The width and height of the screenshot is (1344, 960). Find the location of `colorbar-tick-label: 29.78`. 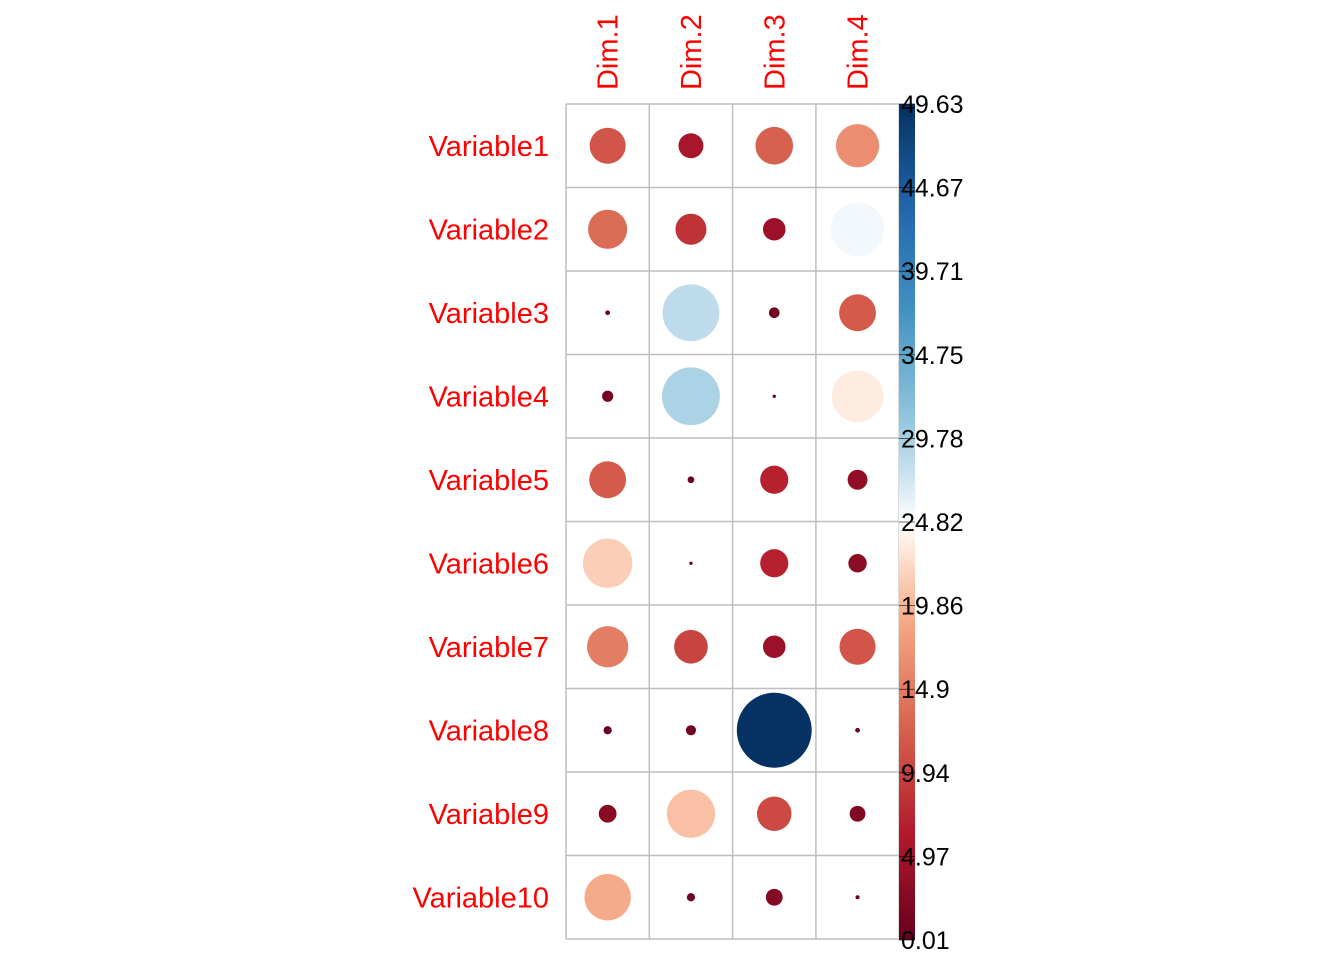

colorbar-tick-label: 29.78 is located at coordinates (932, 439).